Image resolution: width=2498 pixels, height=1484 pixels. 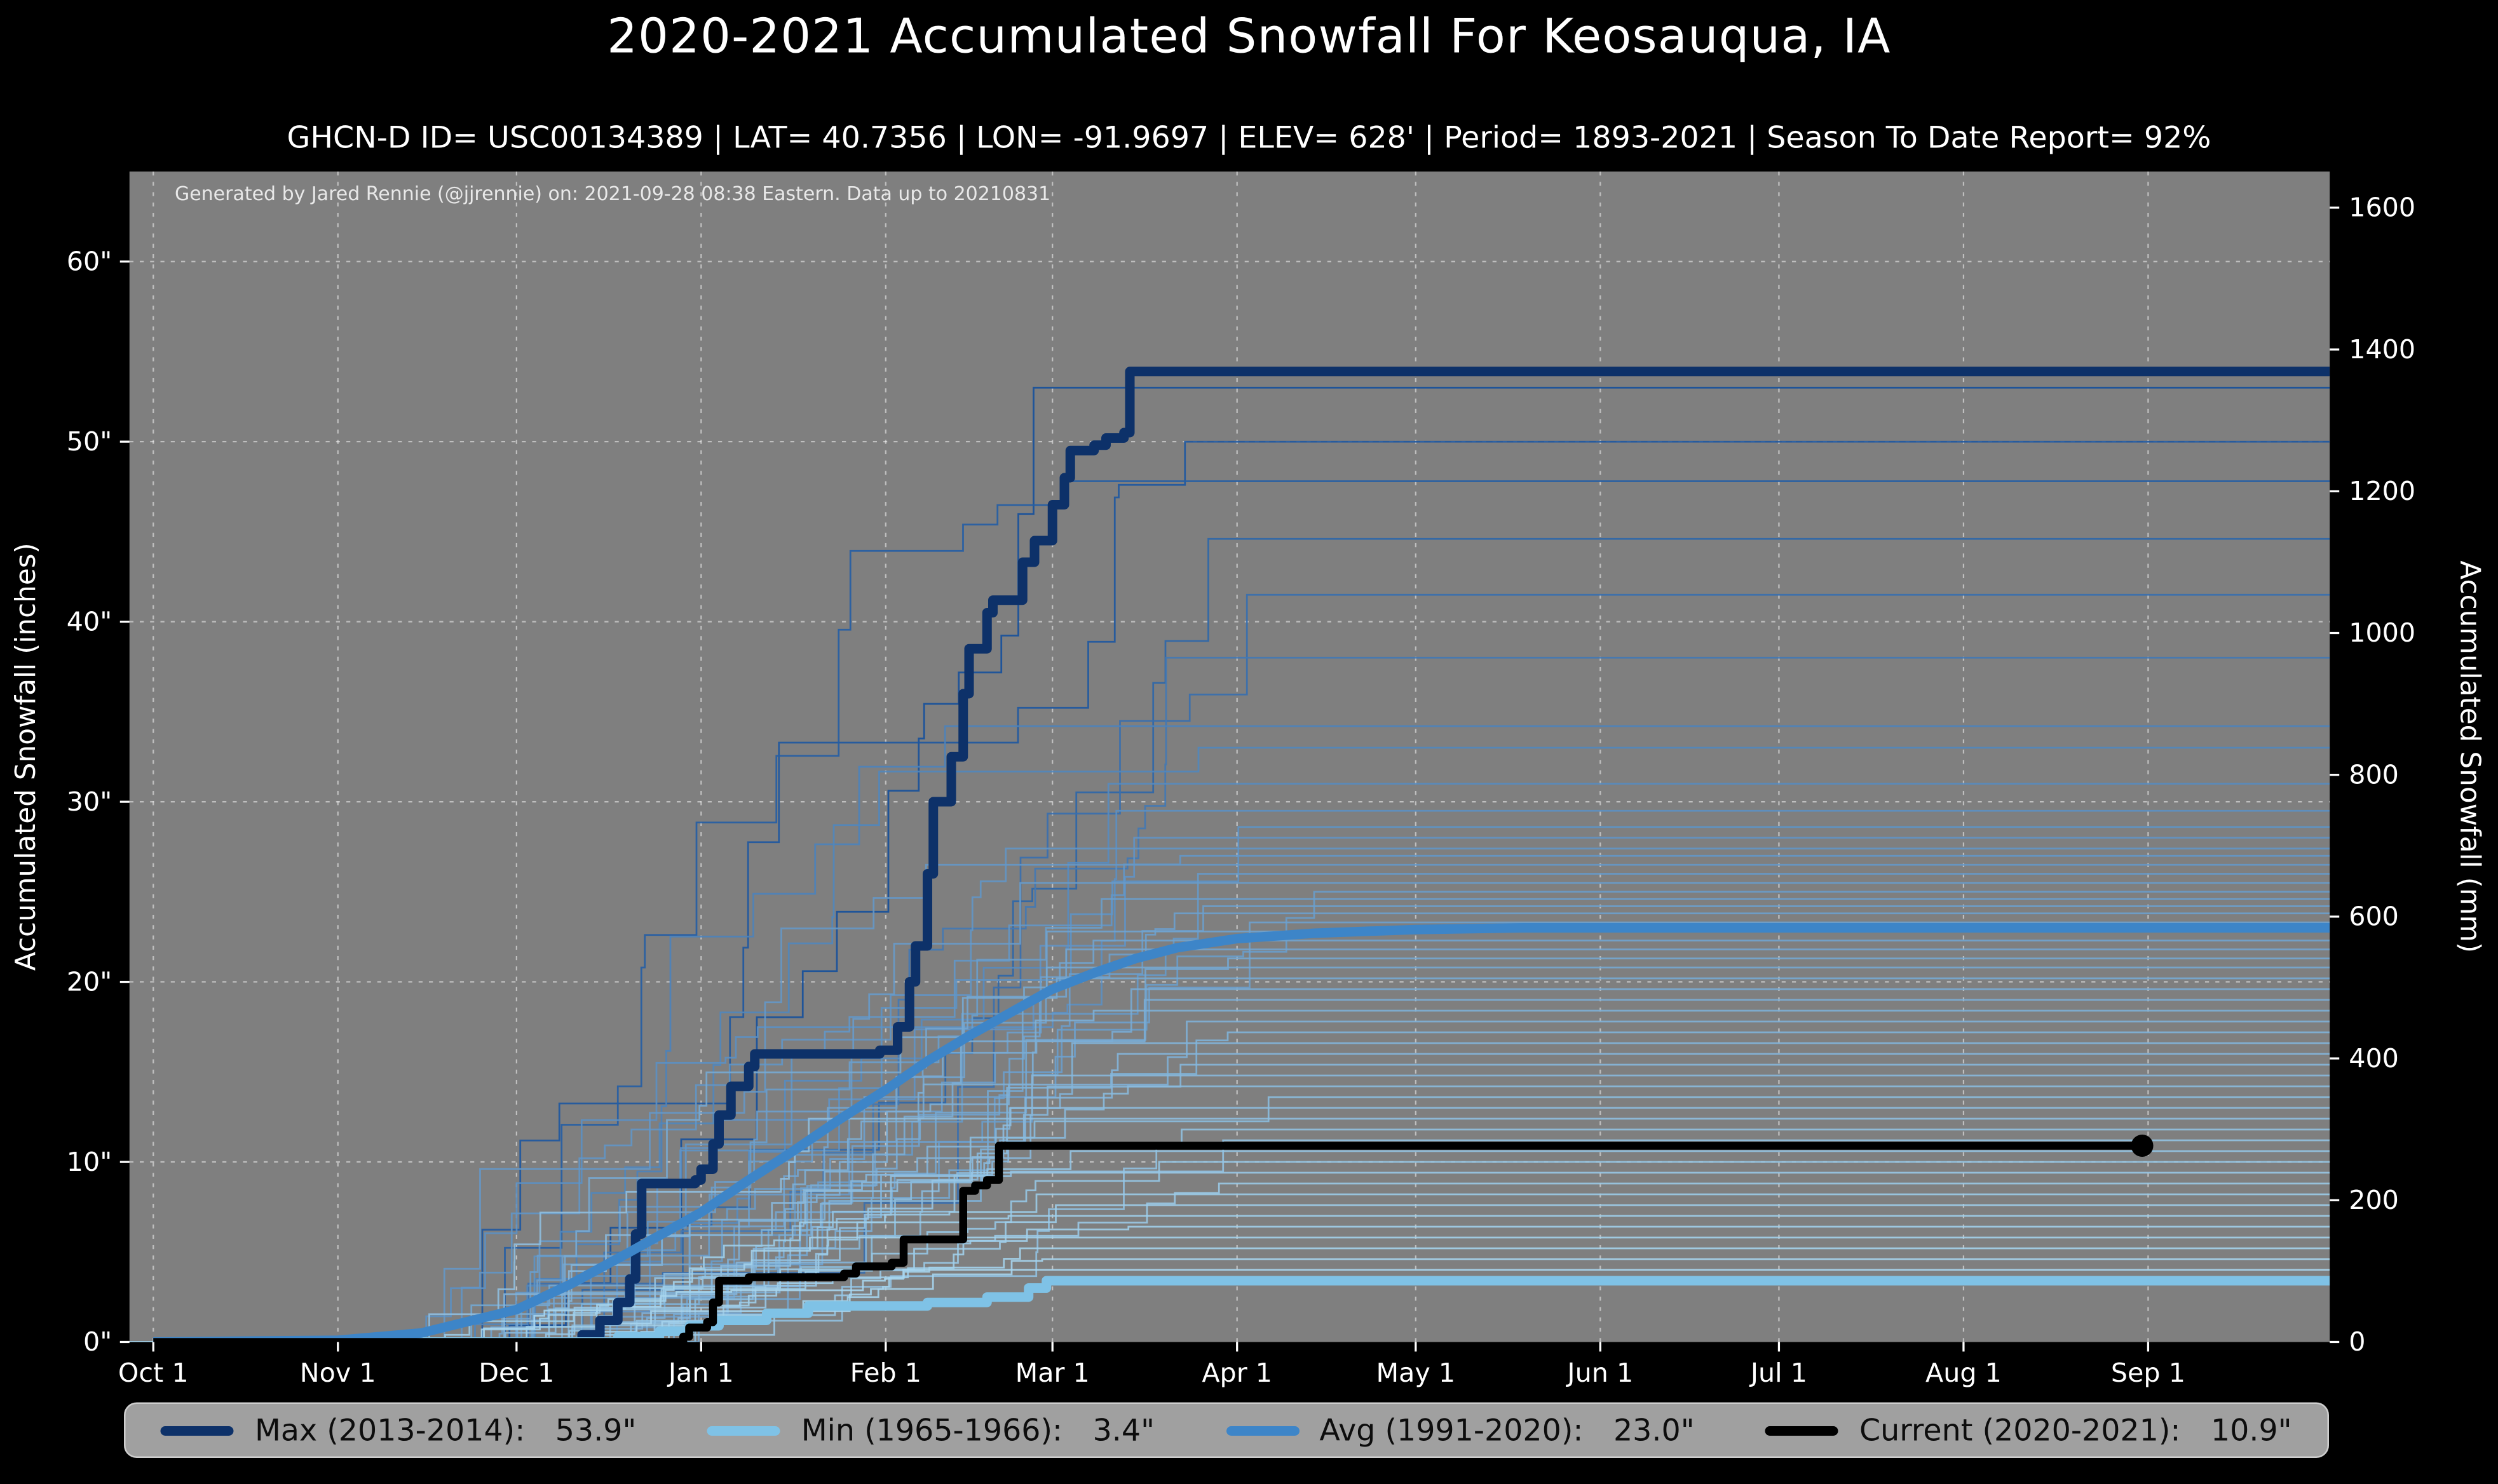 What do you see at coordinates (97, 1342) in the screenshot?
I see `y-left-tick-label: 0"` at bounding box center [97, 1342].